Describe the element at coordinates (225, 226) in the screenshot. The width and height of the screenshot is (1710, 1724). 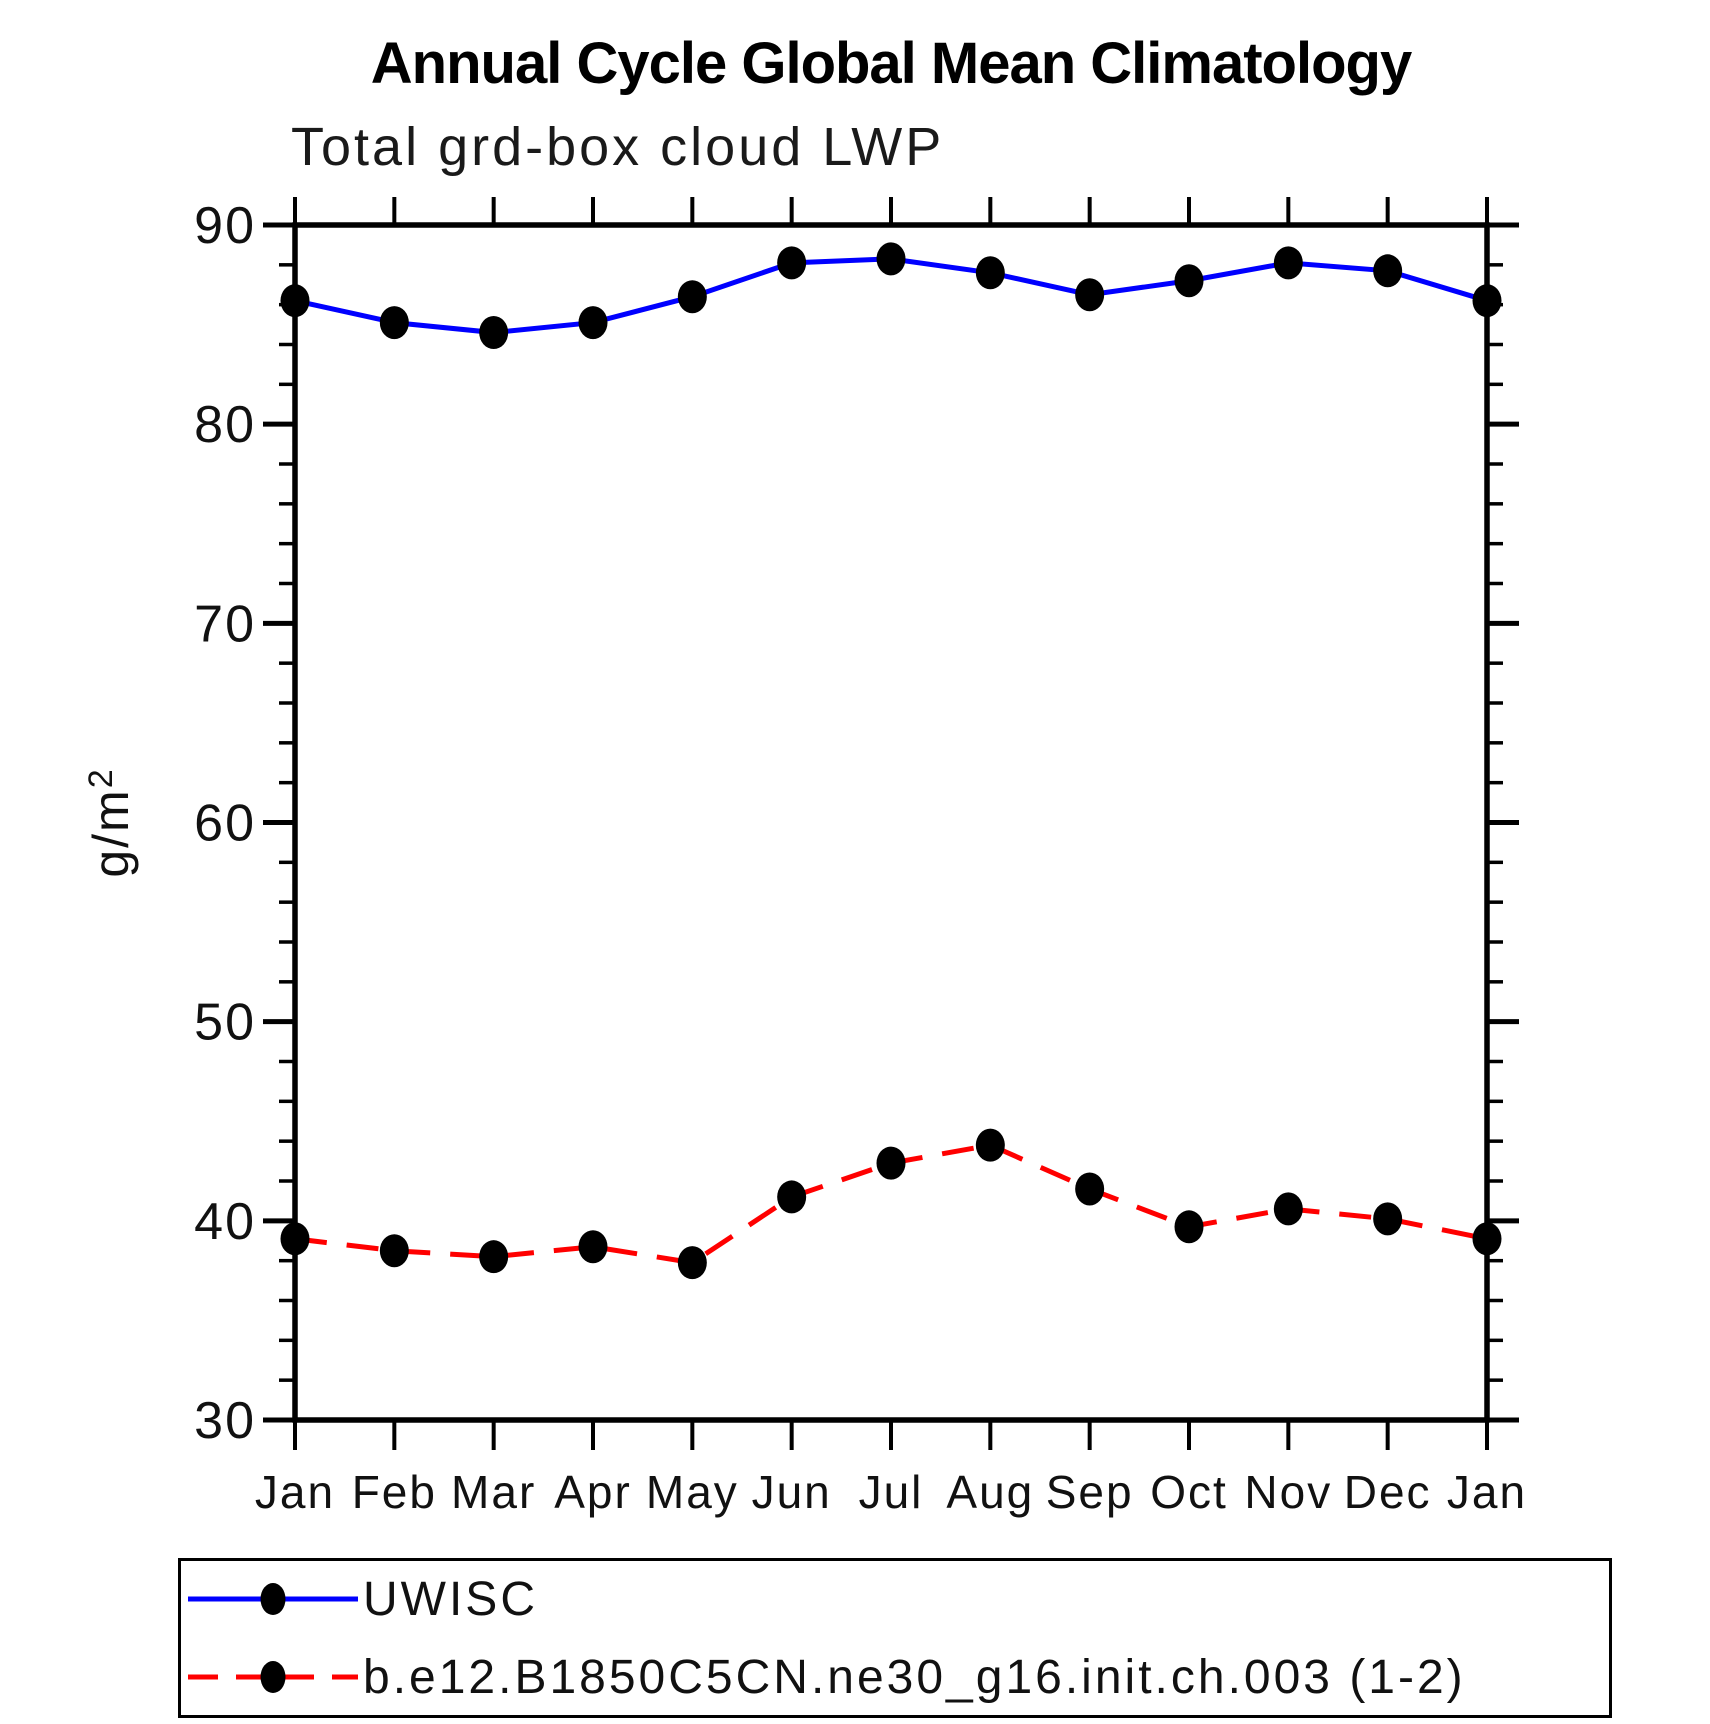
I see `y-tick-label: 90` at that location.